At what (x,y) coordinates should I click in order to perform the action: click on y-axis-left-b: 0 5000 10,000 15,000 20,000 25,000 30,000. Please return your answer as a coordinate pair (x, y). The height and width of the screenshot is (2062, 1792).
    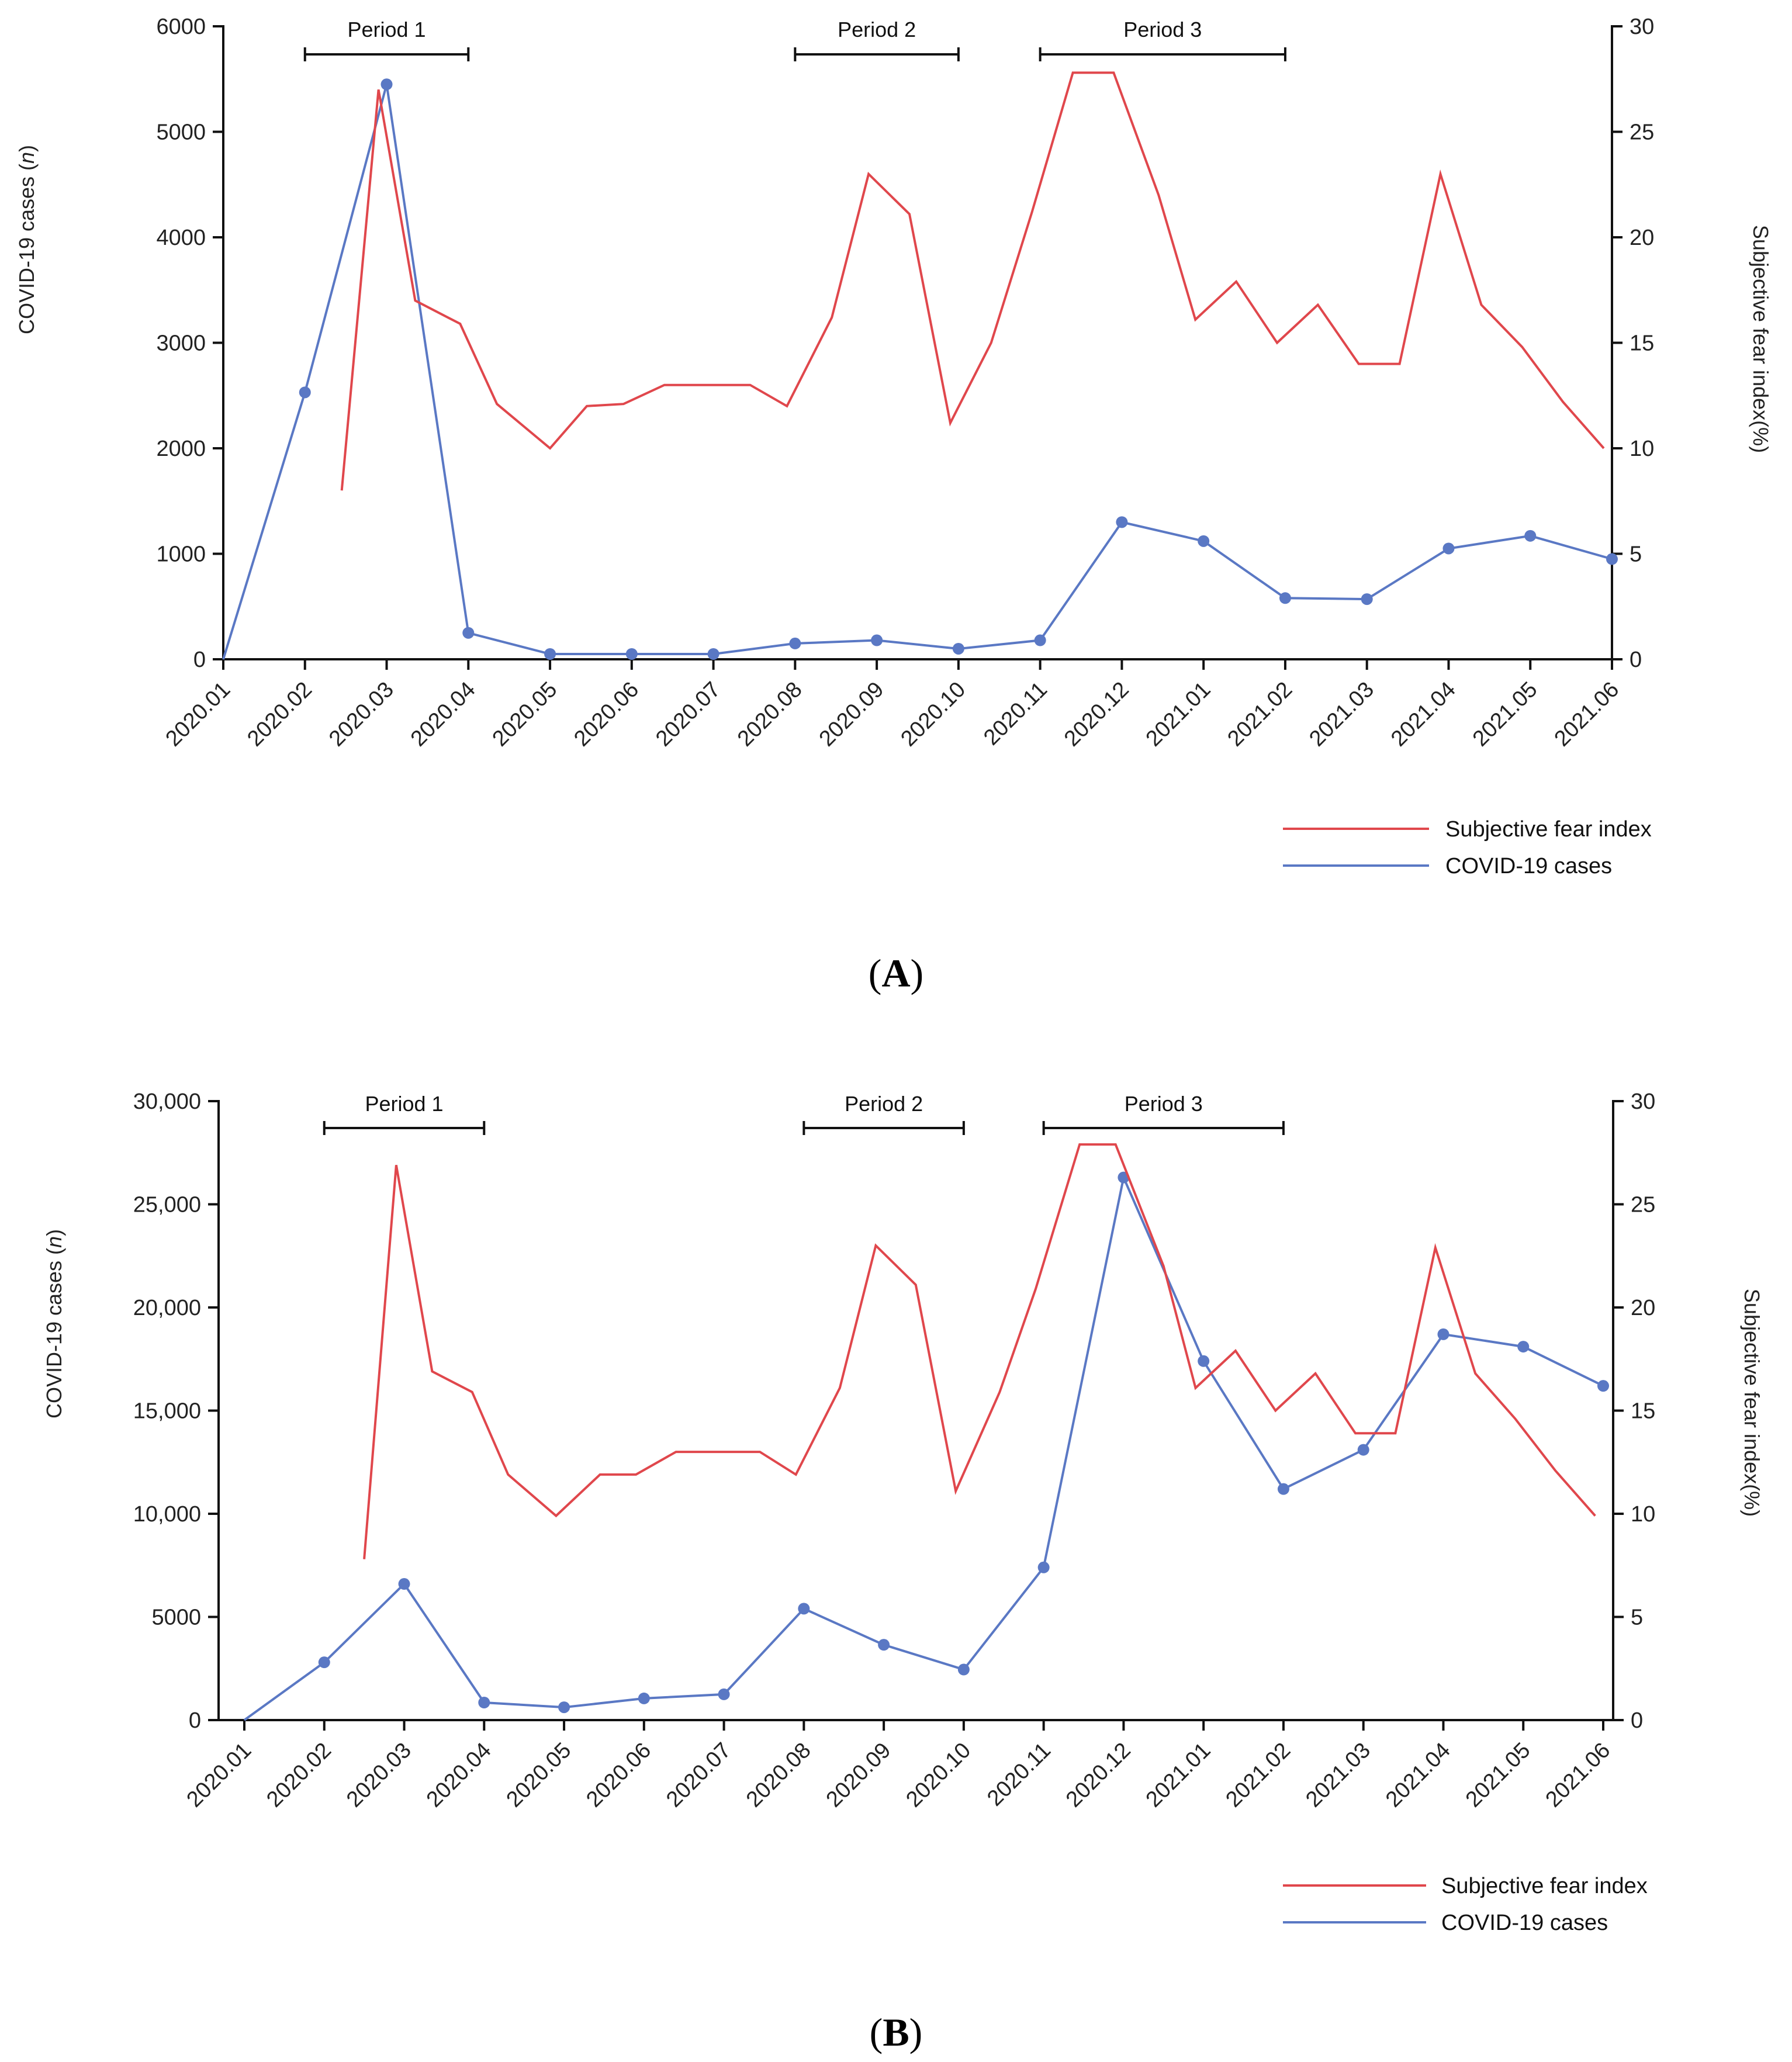
    Looking at the image, I should click on (176, 1411).